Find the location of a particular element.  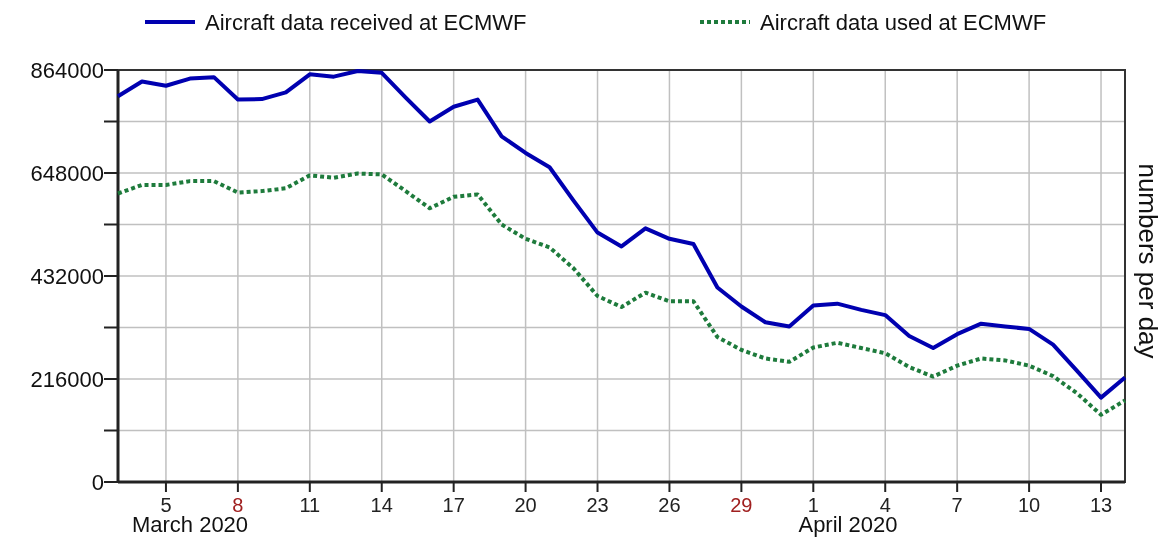

x-tick-label: 23 is located at coordinates (597, 505).